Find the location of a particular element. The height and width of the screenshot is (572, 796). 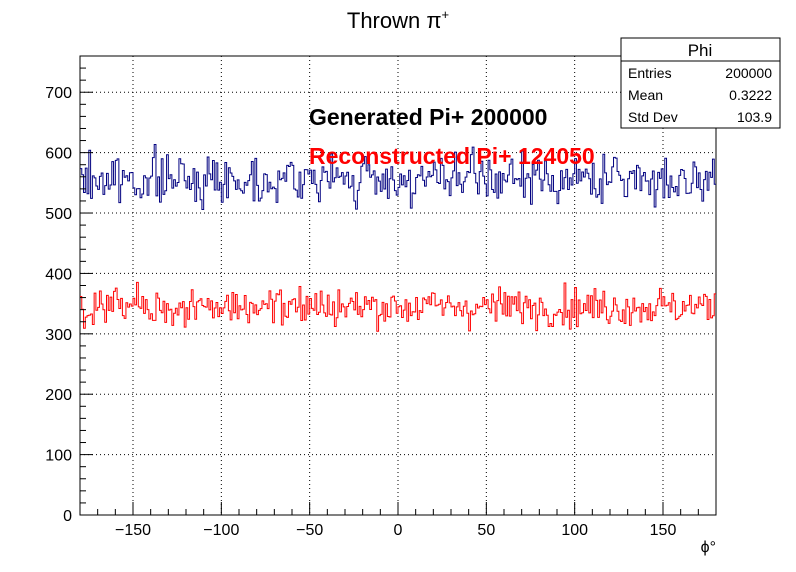

y-tick-label: 0 is located at coordinates (67, 516).